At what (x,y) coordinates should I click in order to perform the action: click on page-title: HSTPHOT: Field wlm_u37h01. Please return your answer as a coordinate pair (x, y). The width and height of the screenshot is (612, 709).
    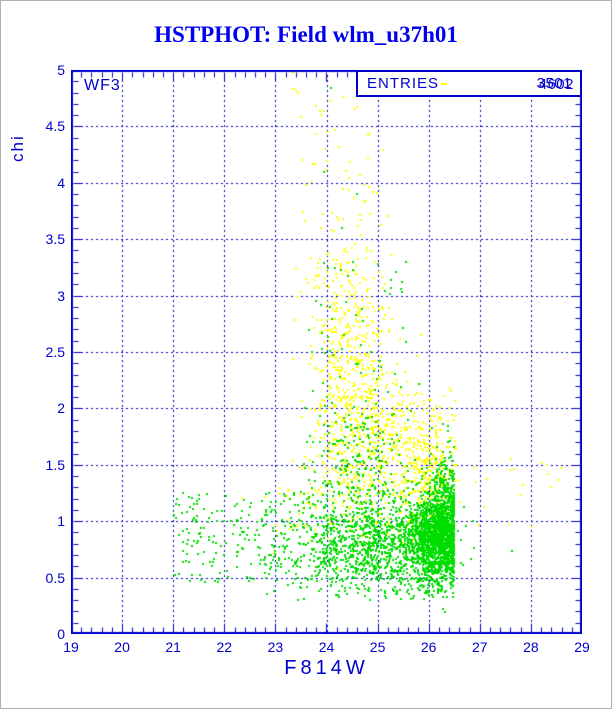
    Looking at the image, I should click on (306, 34).